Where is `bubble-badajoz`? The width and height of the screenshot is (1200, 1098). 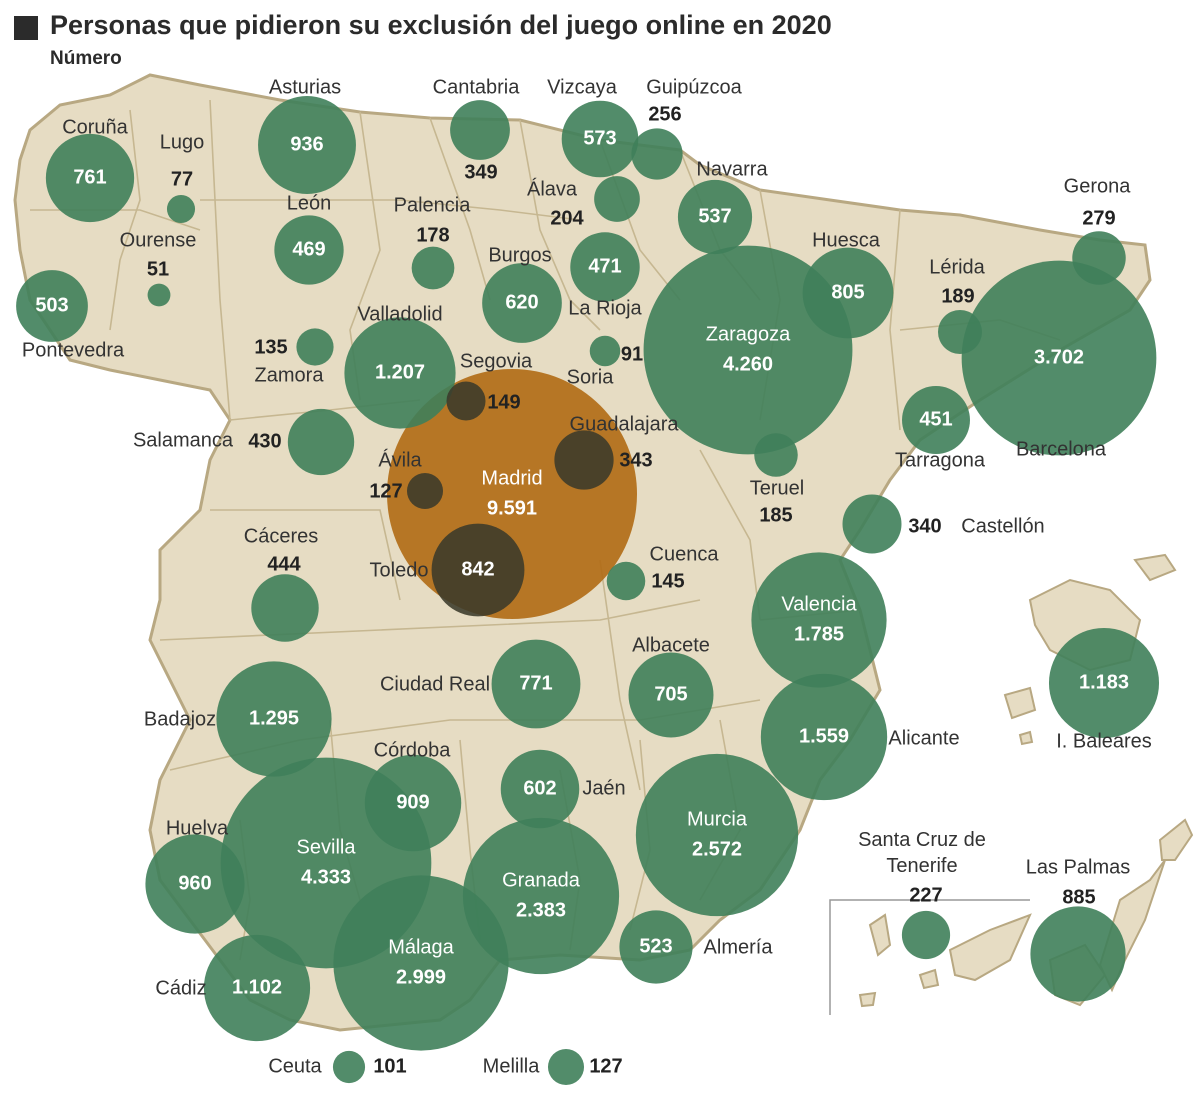
bubble-badajoz is located at coordinates (274, 719).